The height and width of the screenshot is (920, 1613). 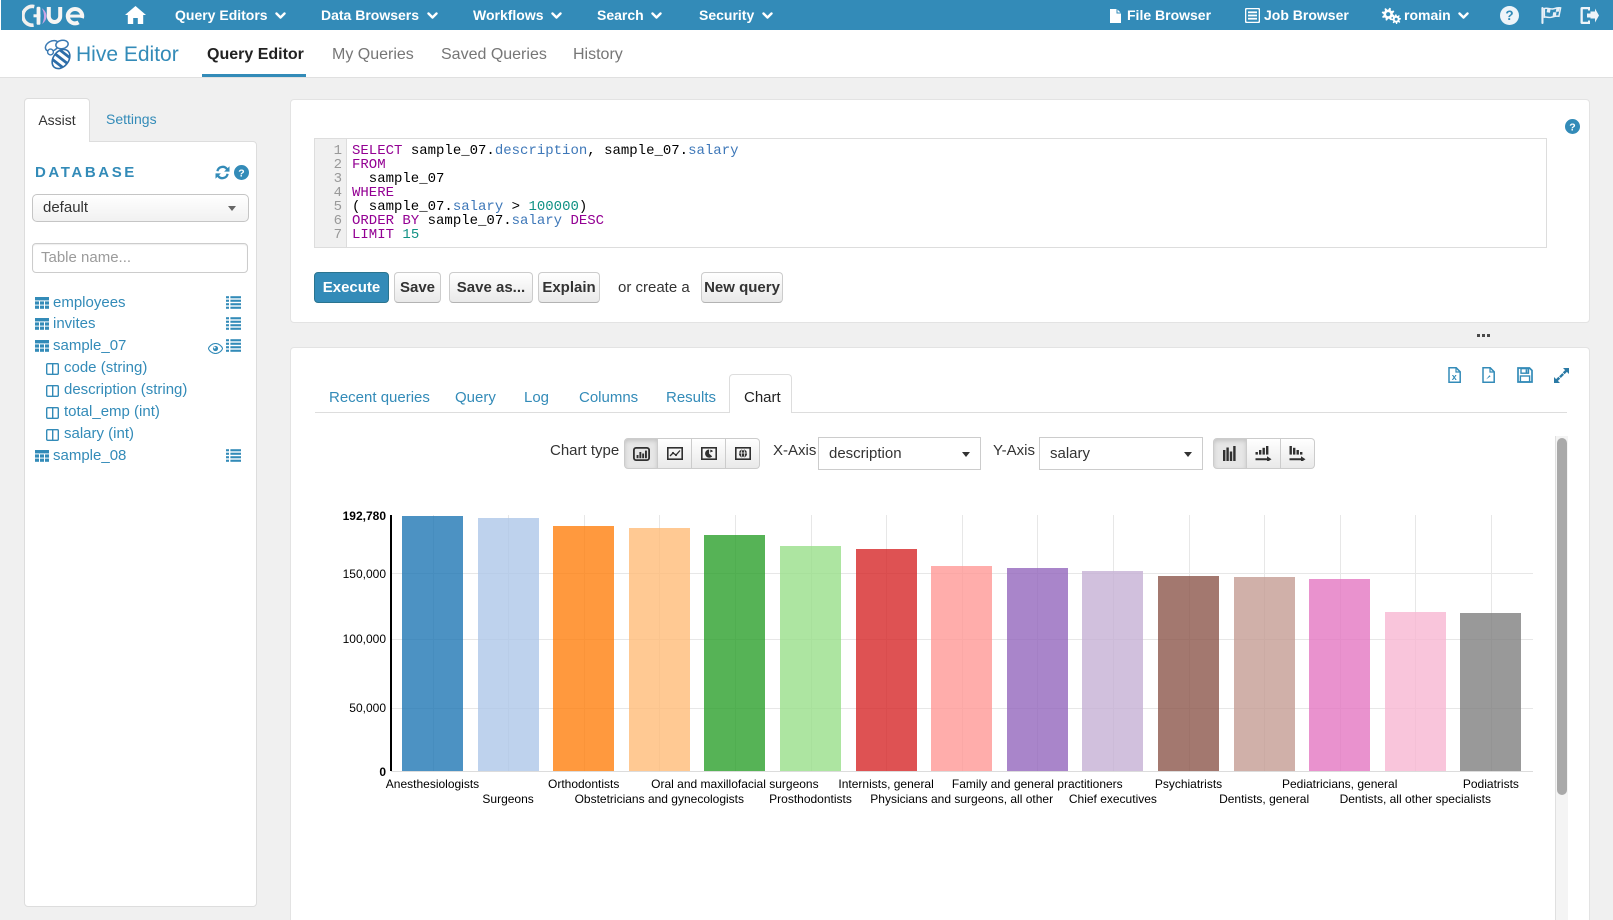 What do you see at coordinates (1454, 377) in the screenshot?
I see `svg-text: x` at bounding box center [1454, 377].